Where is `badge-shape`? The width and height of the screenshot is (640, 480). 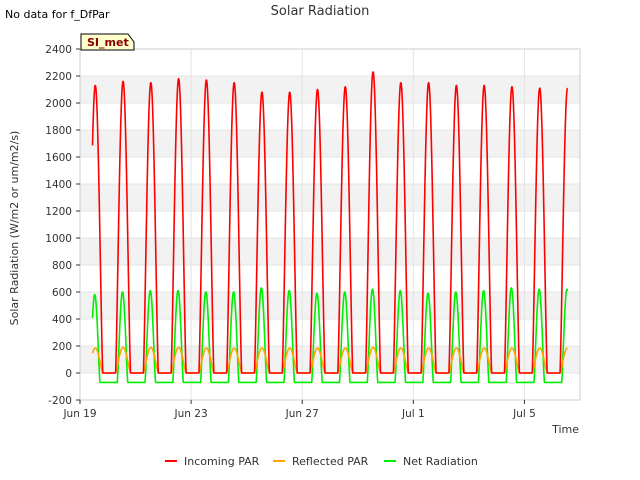 badge-shape is located at coordinates (107, 42).